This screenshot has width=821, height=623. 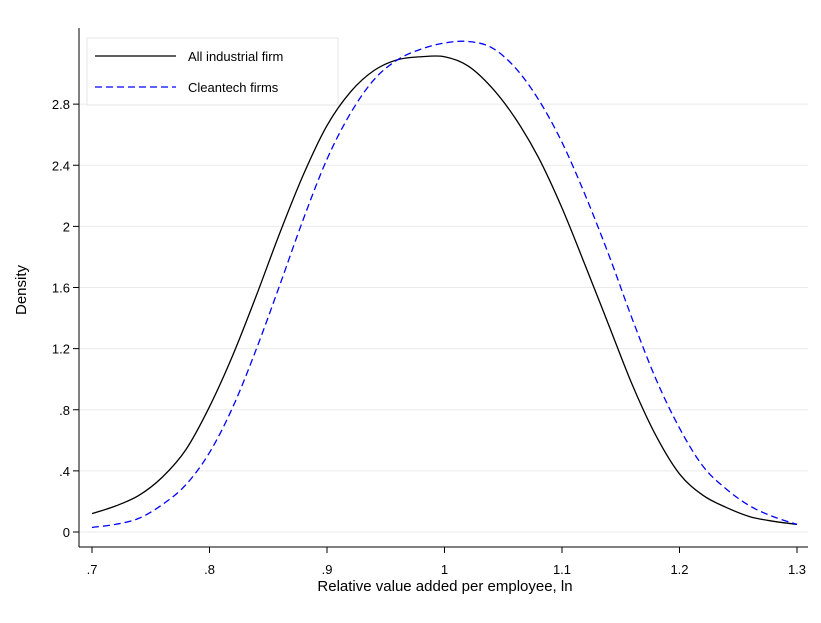 What do you see at coordinates (61, 318) in the screenshot?
I see `y-tick-labels: 0 .4 .8 1.2 1.6 2 2.4 2.8` at bounding box center [61, 318].